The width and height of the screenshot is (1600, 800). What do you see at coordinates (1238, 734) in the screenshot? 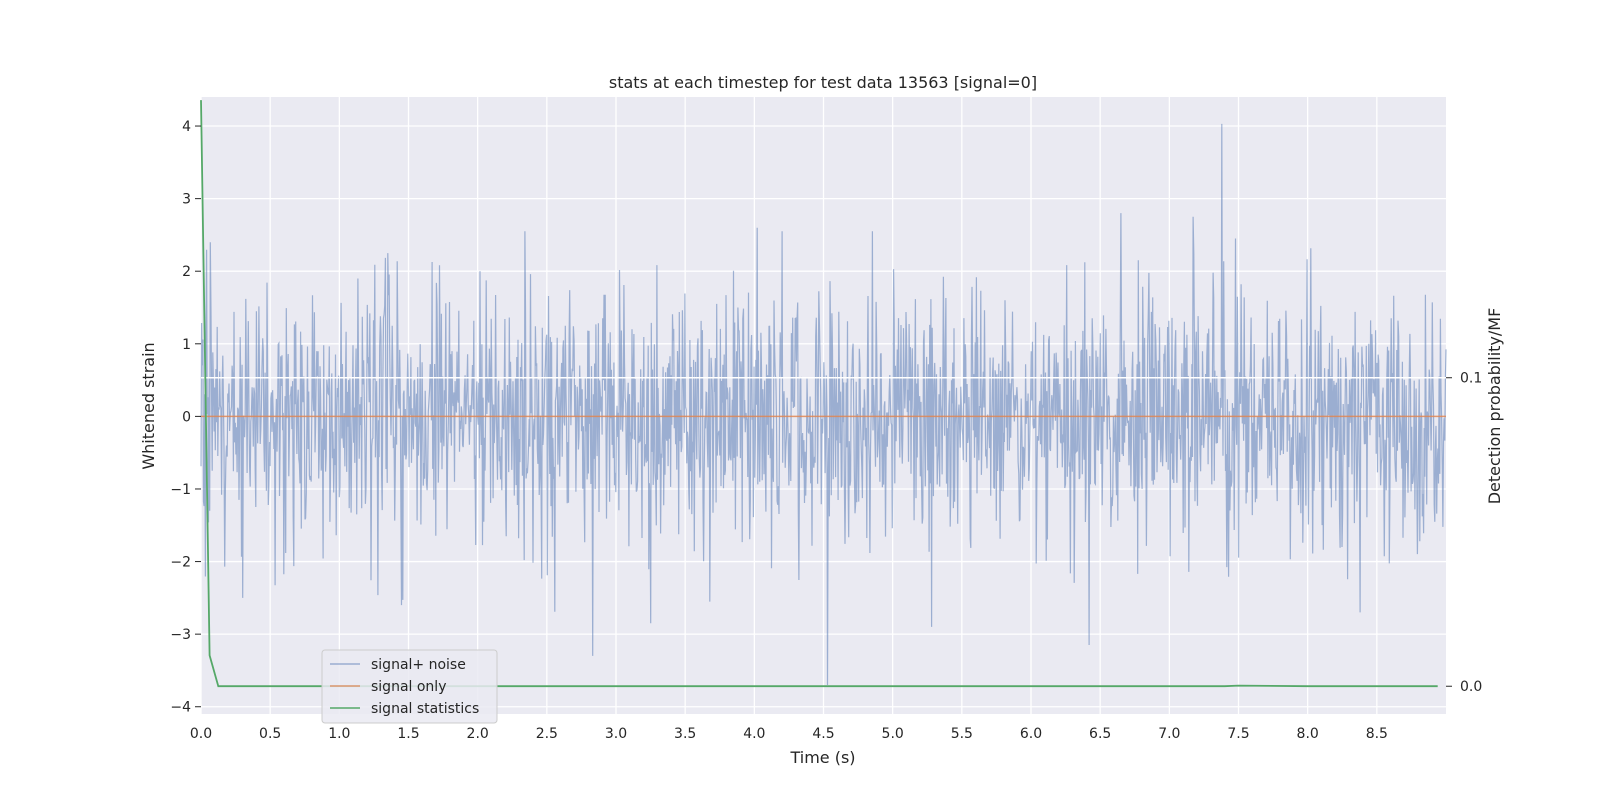
I see `x-tick-label: 7.5` at bounding box center [1238, 734].